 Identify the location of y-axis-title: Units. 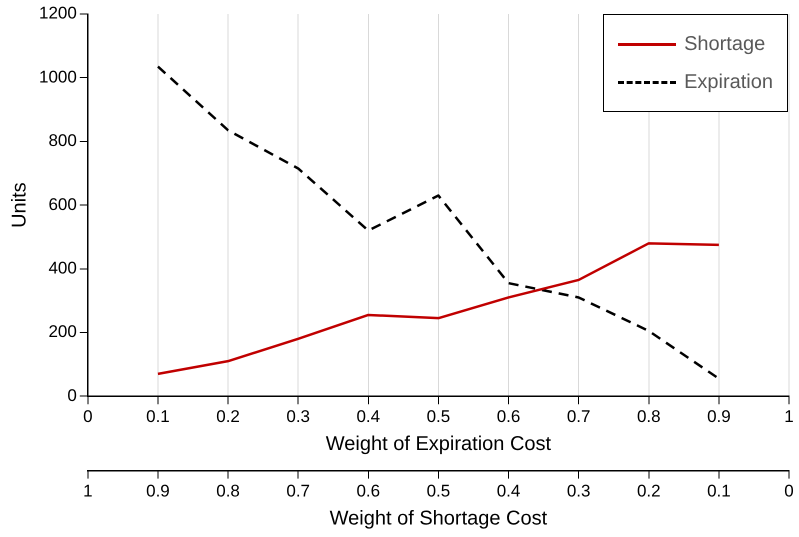
(19, 205).